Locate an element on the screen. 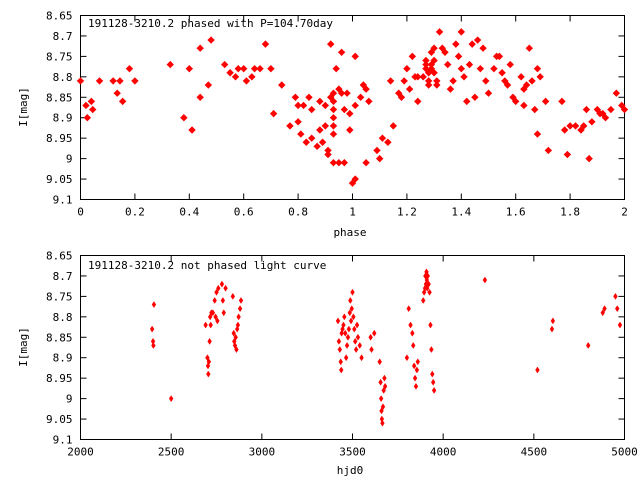 The height and width of the screenshot is (480, 640). x-axis-label: phase is located at coordinates (349, 232).